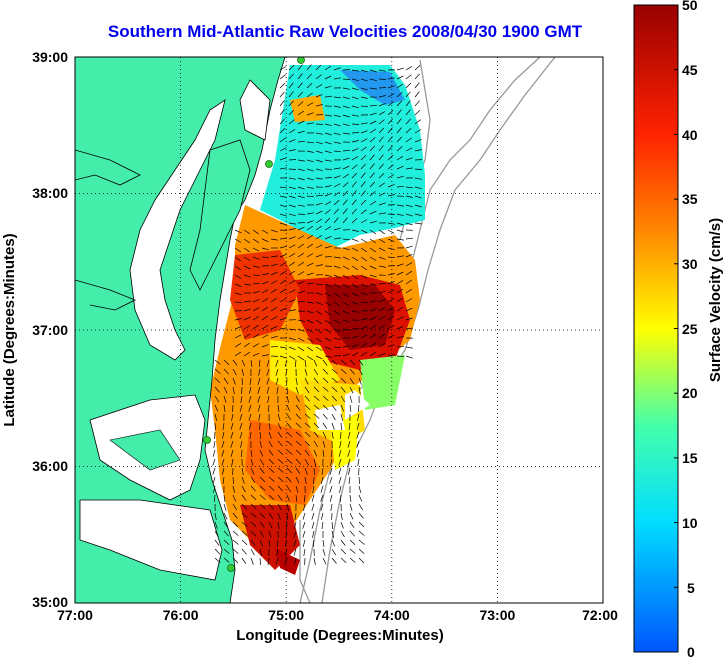 This screenshot has width=724, height=659. I want to click on colorbar-label: Surface Velocity (cm/s), so click(715, 300).